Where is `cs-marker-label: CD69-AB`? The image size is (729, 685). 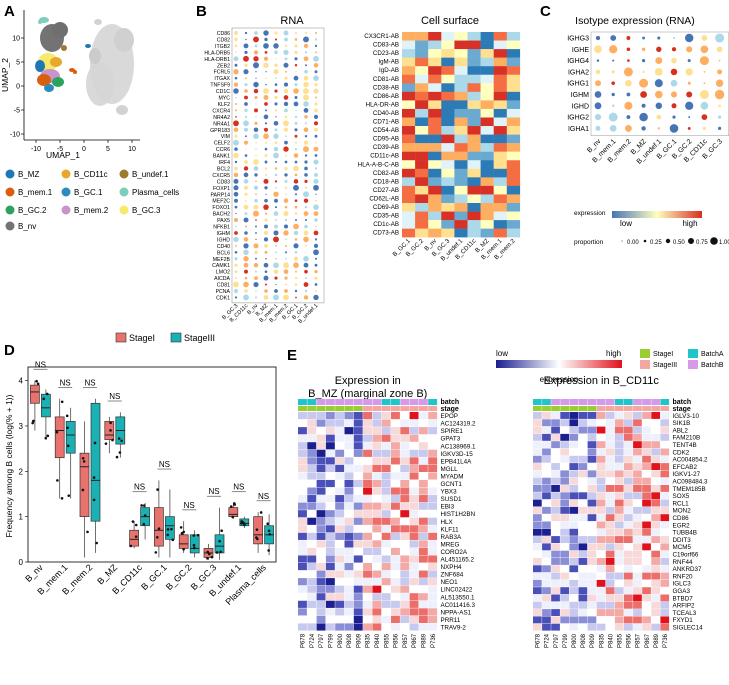 cs-marker-label: CD69-AB is located at coordinates (386, 207).